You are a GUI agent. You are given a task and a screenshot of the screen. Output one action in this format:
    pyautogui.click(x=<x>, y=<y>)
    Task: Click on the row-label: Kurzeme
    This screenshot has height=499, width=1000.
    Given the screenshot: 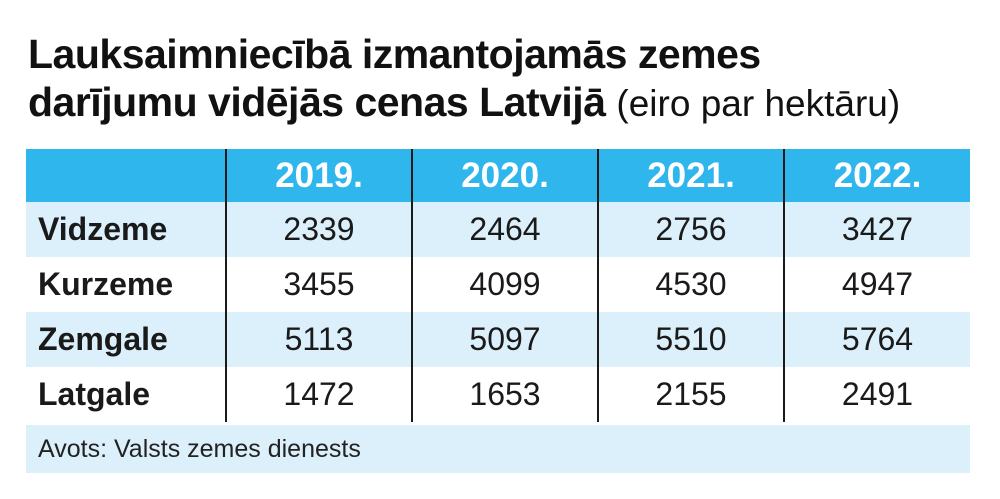 What is the action you would take?
    pyautogui.click(x=126, y=284)
    